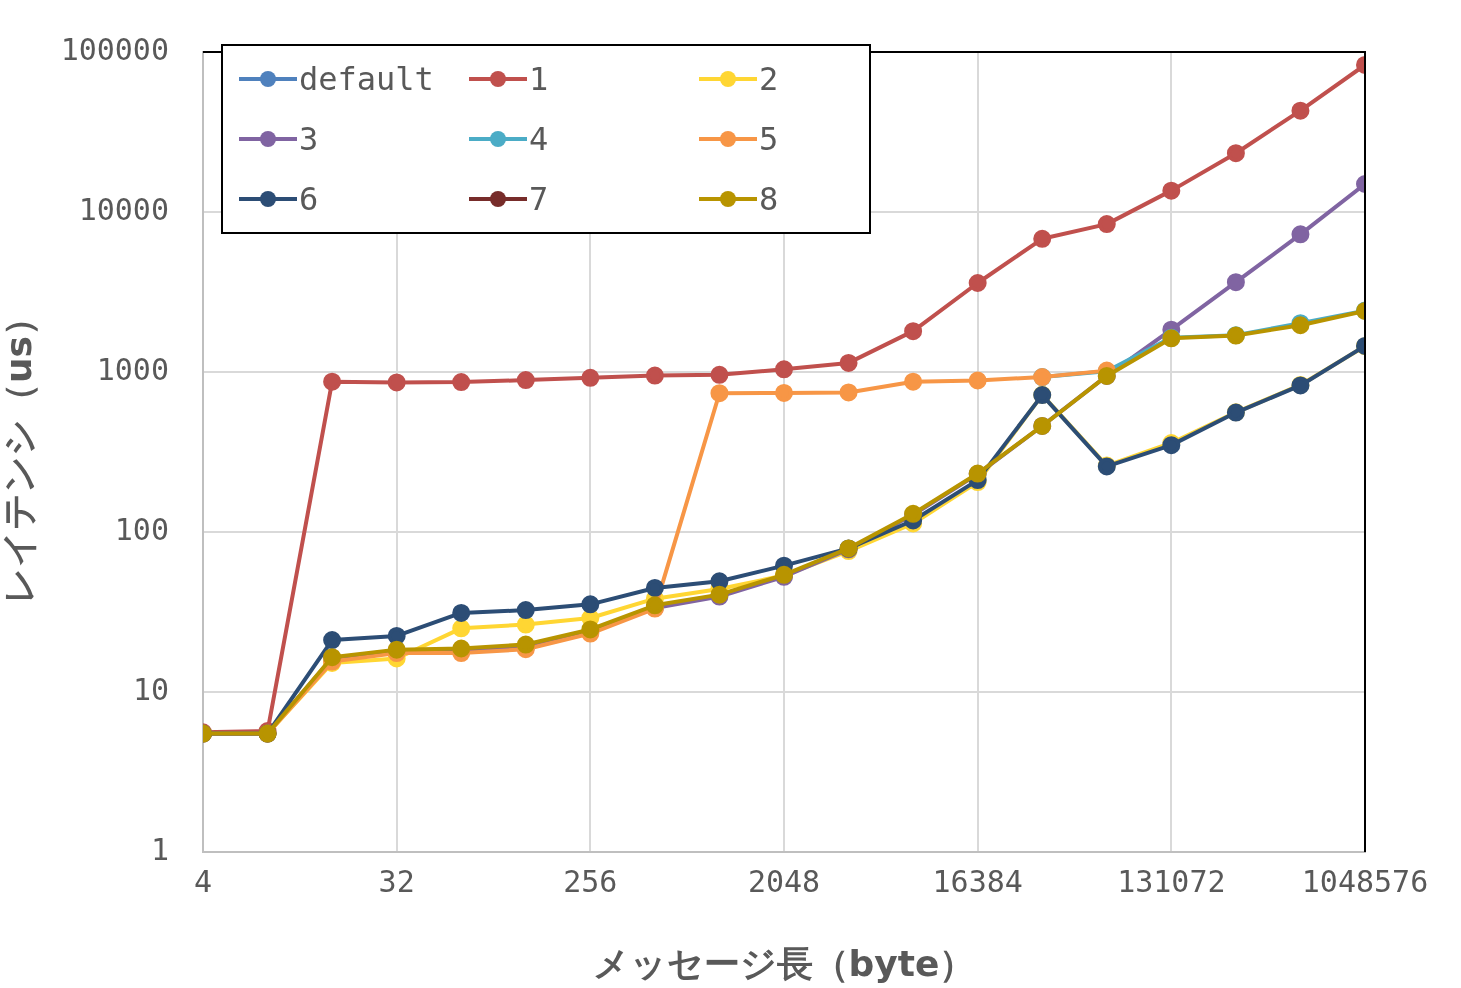  I want to click on x-tick-label: 32, so click(396, 881).